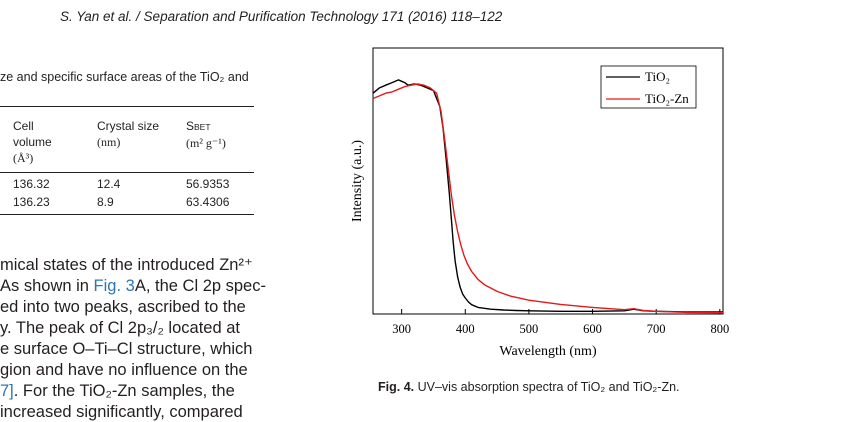 The height and width of the screenshot is (422, 841). What do you see at coordinates (357, 181) in the screenshot?
I see `y-axis-label: Intensity (a.u.)` at bounding box center [357, 181].